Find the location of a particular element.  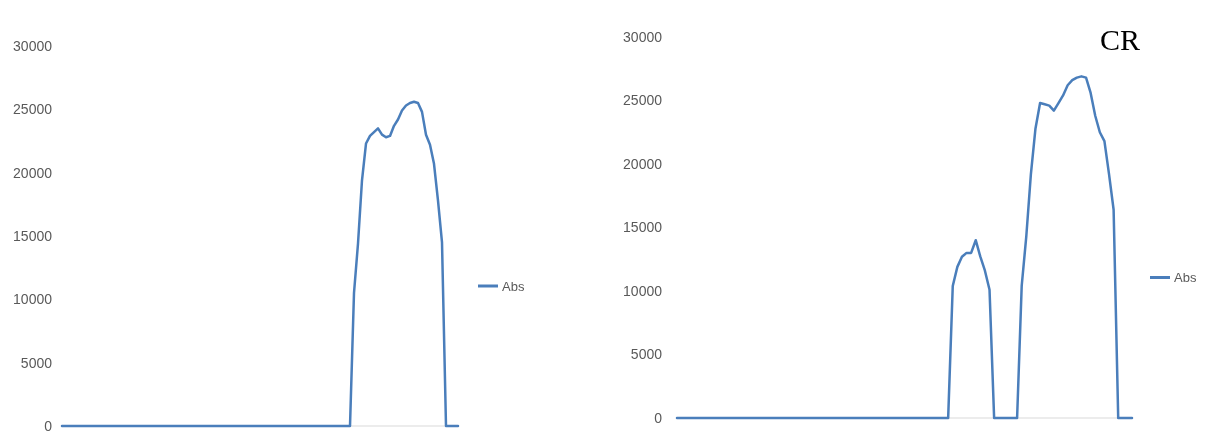

chart-title: CR is located at coordinates (1119, 39).